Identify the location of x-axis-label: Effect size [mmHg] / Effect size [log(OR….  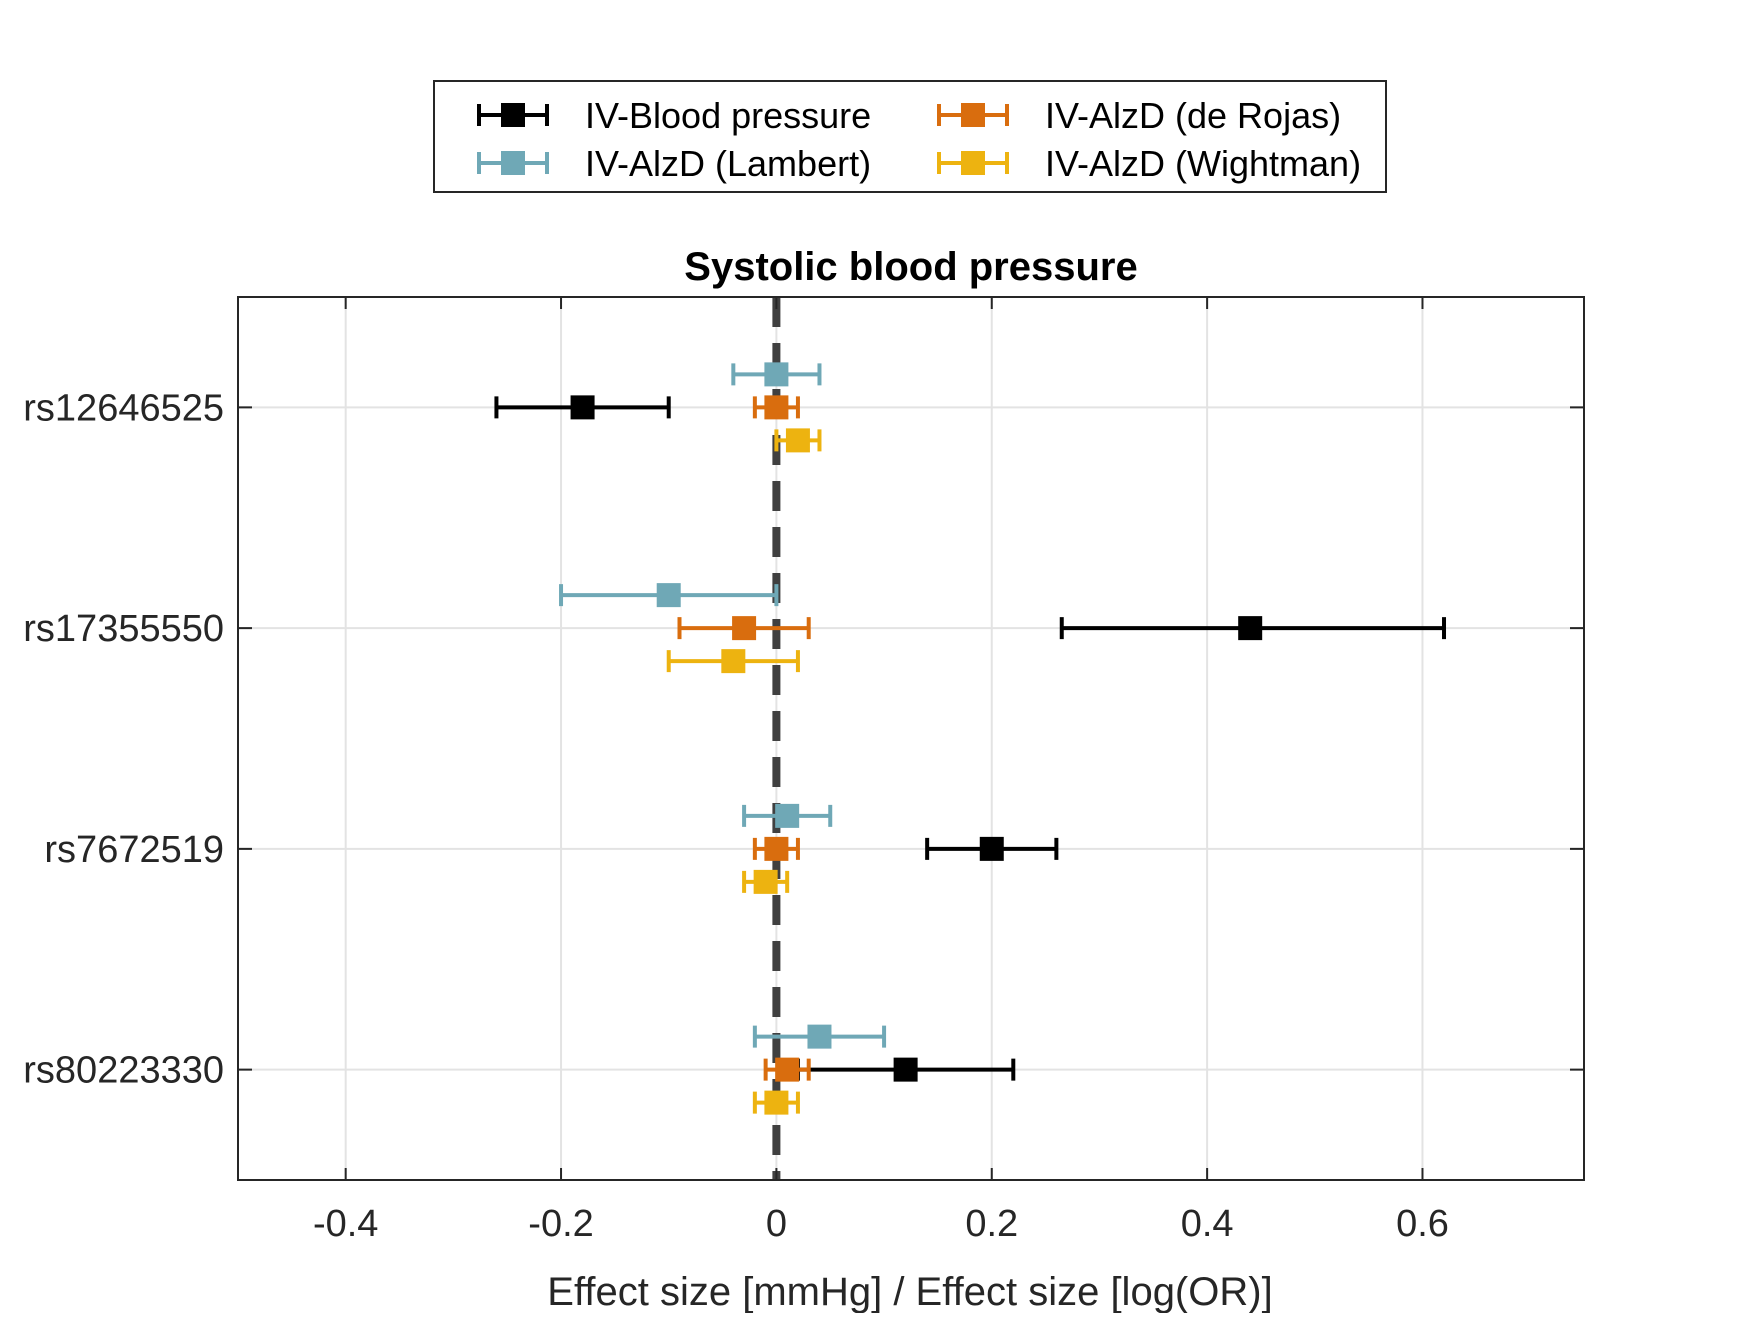
(909, 1291).